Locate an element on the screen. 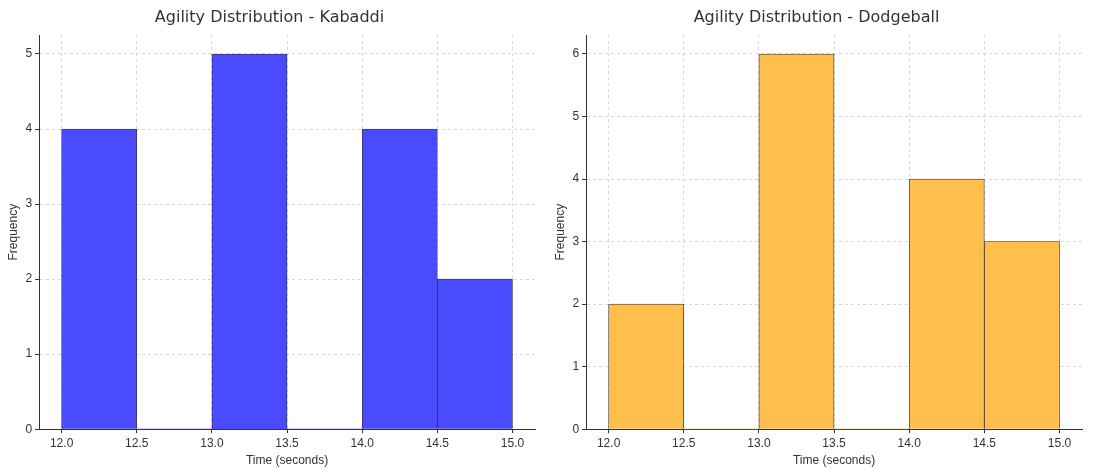  chart-title: Agility Distribution - Dodgeball is located at coordinates (816, 16).